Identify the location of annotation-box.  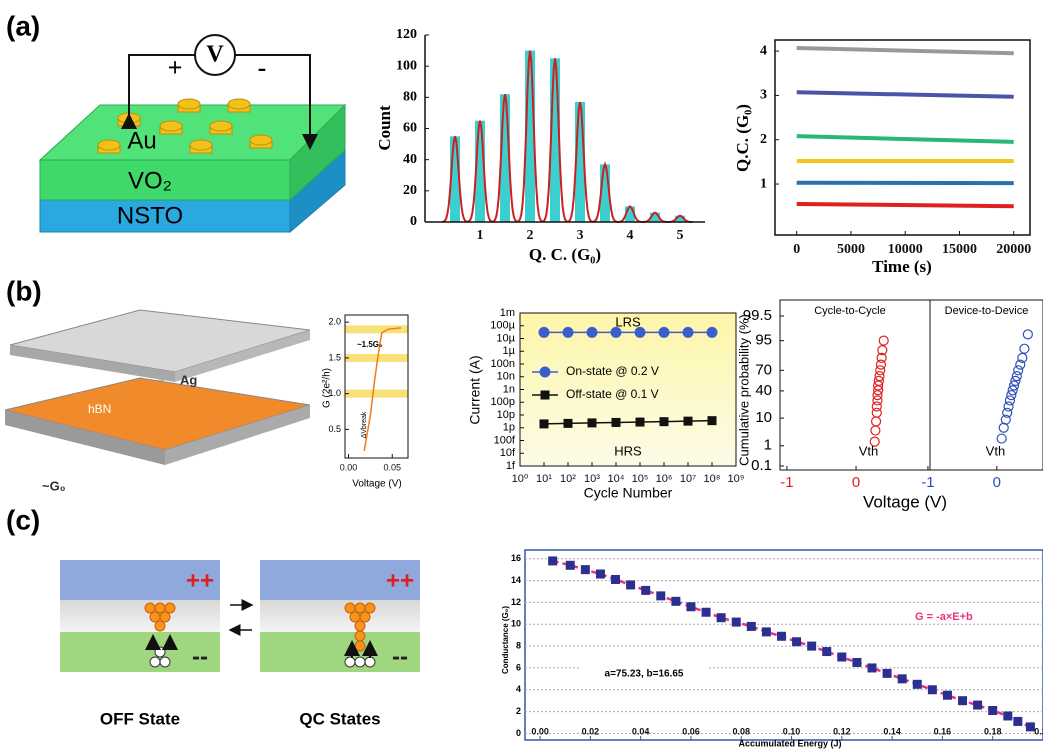
(644, 674).